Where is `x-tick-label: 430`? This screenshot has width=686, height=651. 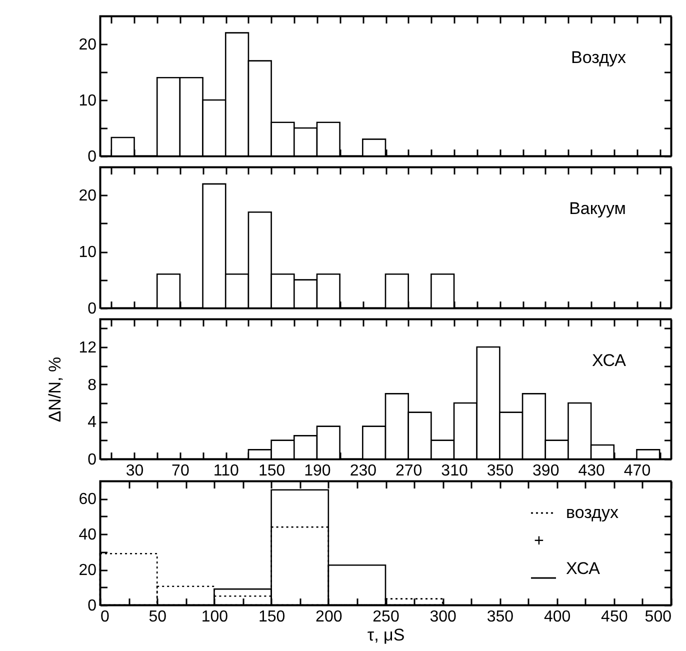 x-tick-label: 430 is located at coordinates (592, 471).